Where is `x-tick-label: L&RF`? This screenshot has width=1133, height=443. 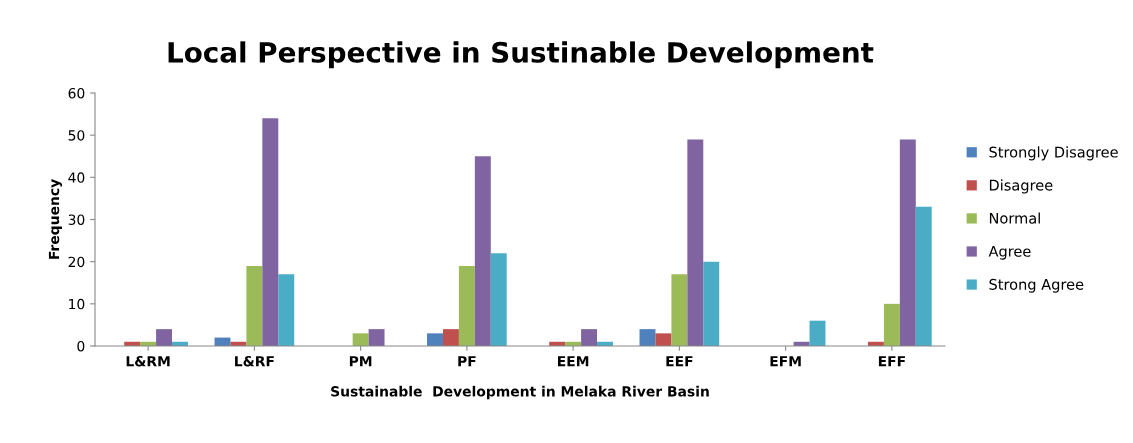
x-tick-label: L&RF is located at coordinates (254, 361).